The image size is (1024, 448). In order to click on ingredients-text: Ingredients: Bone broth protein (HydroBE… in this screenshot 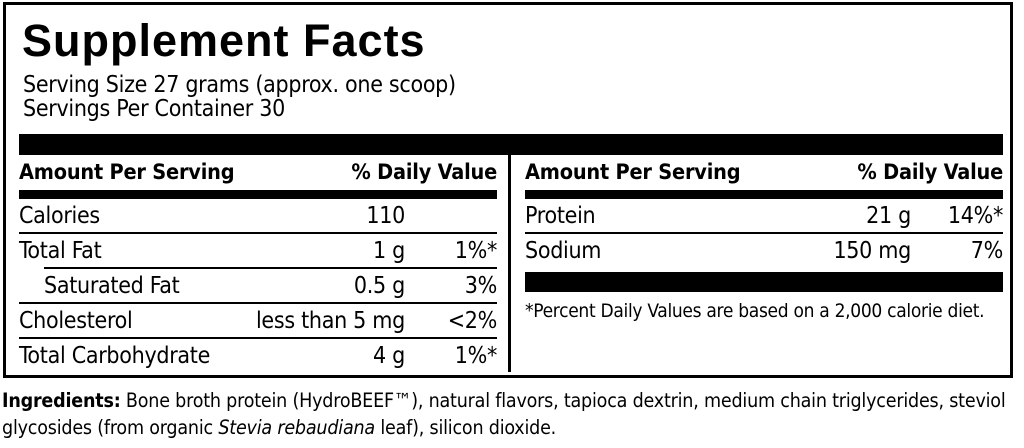, I will do `click(510, 414)`.